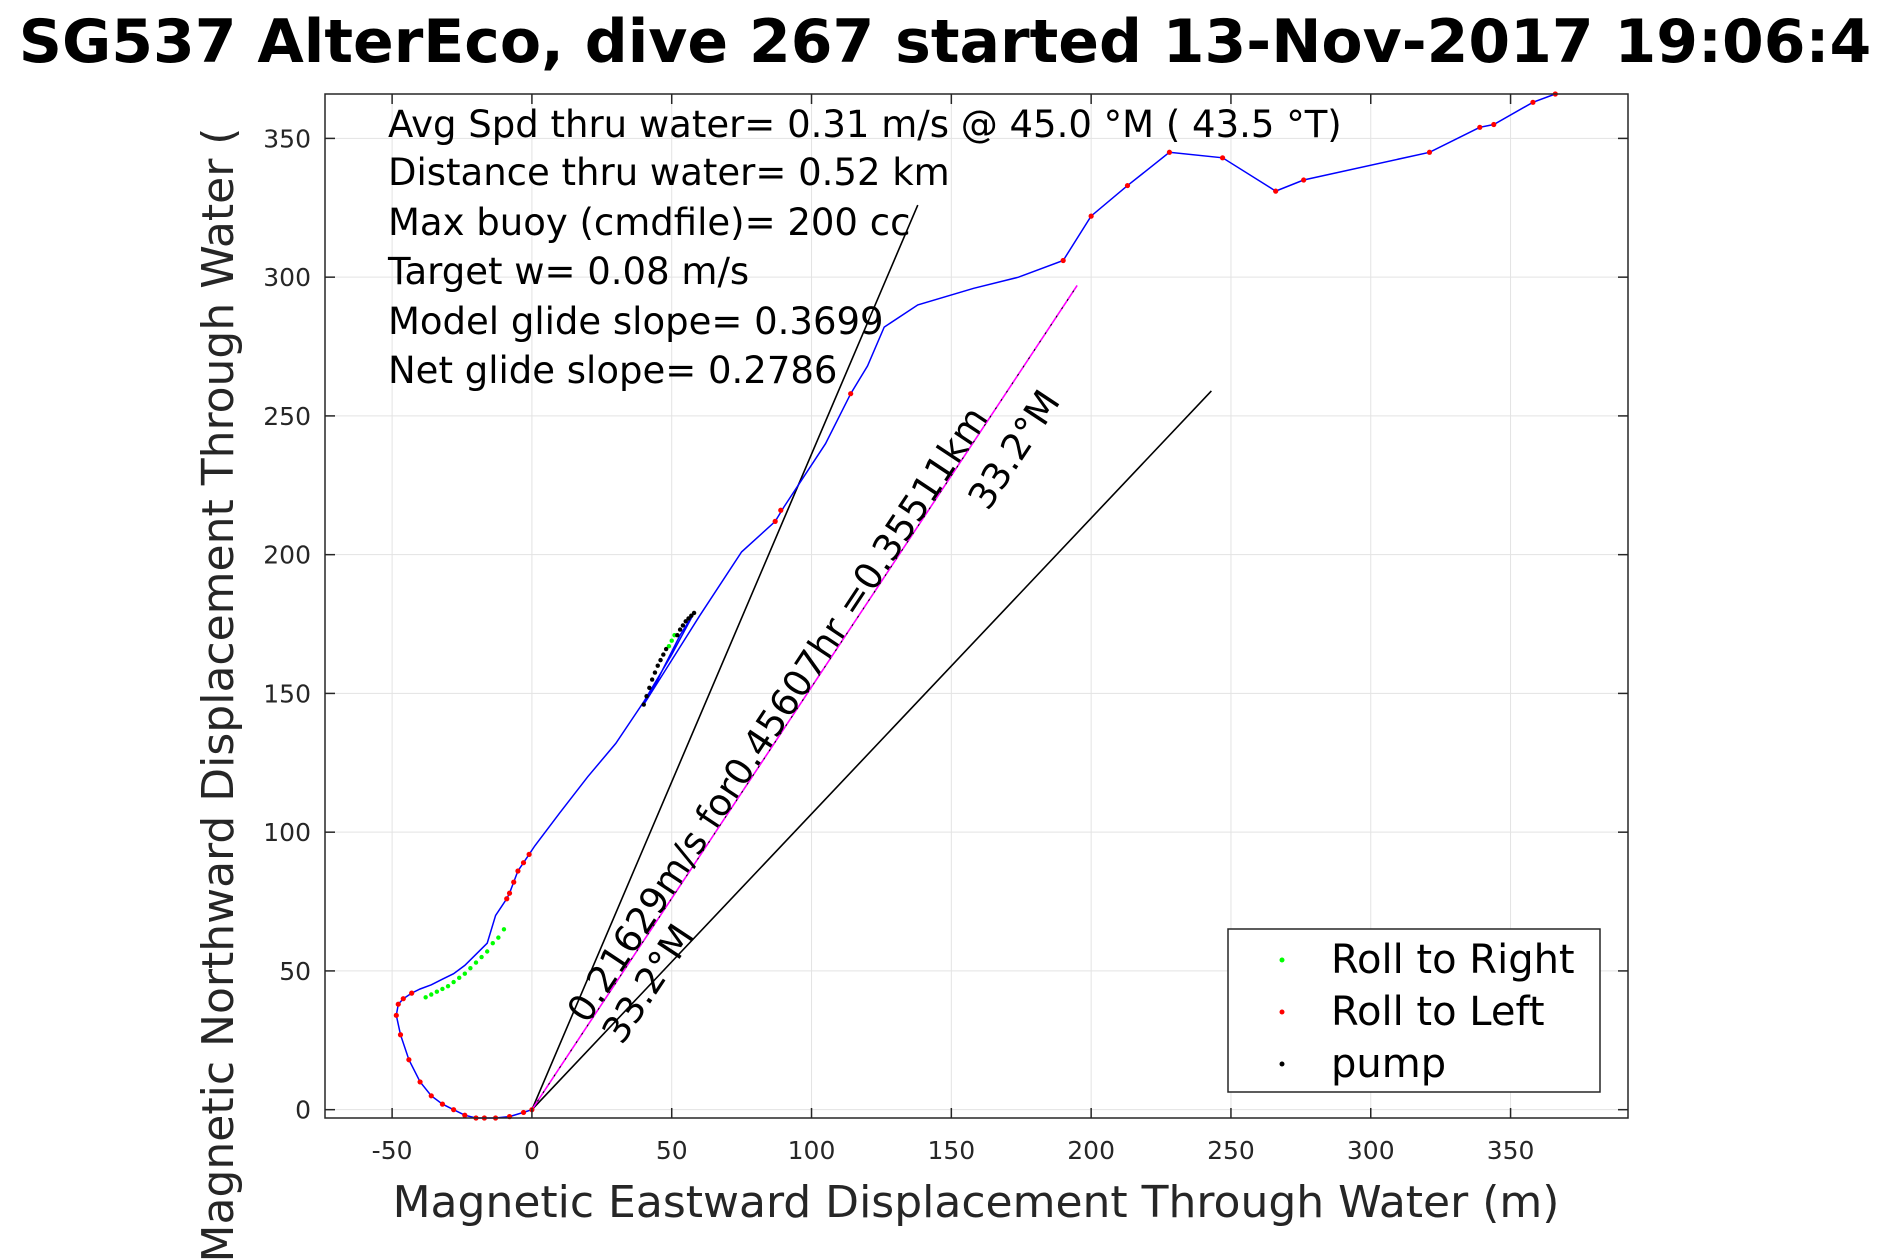 The width and height of the screenshot is (1890, 1260). What do you see at coordinates (287, 555) in the screenshot?
I see `y-tick-label: 200` at bounding box center [287, 555].